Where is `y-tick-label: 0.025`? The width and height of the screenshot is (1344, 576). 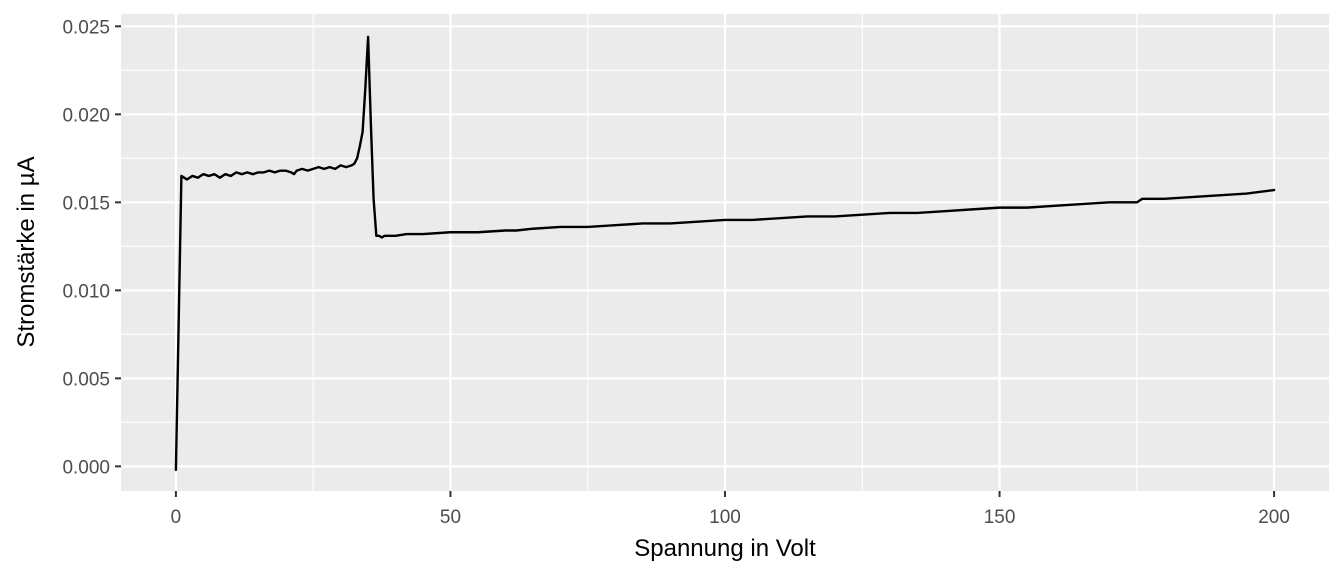
y-tick-label: 0.025 is located at coordinates (86, 27).